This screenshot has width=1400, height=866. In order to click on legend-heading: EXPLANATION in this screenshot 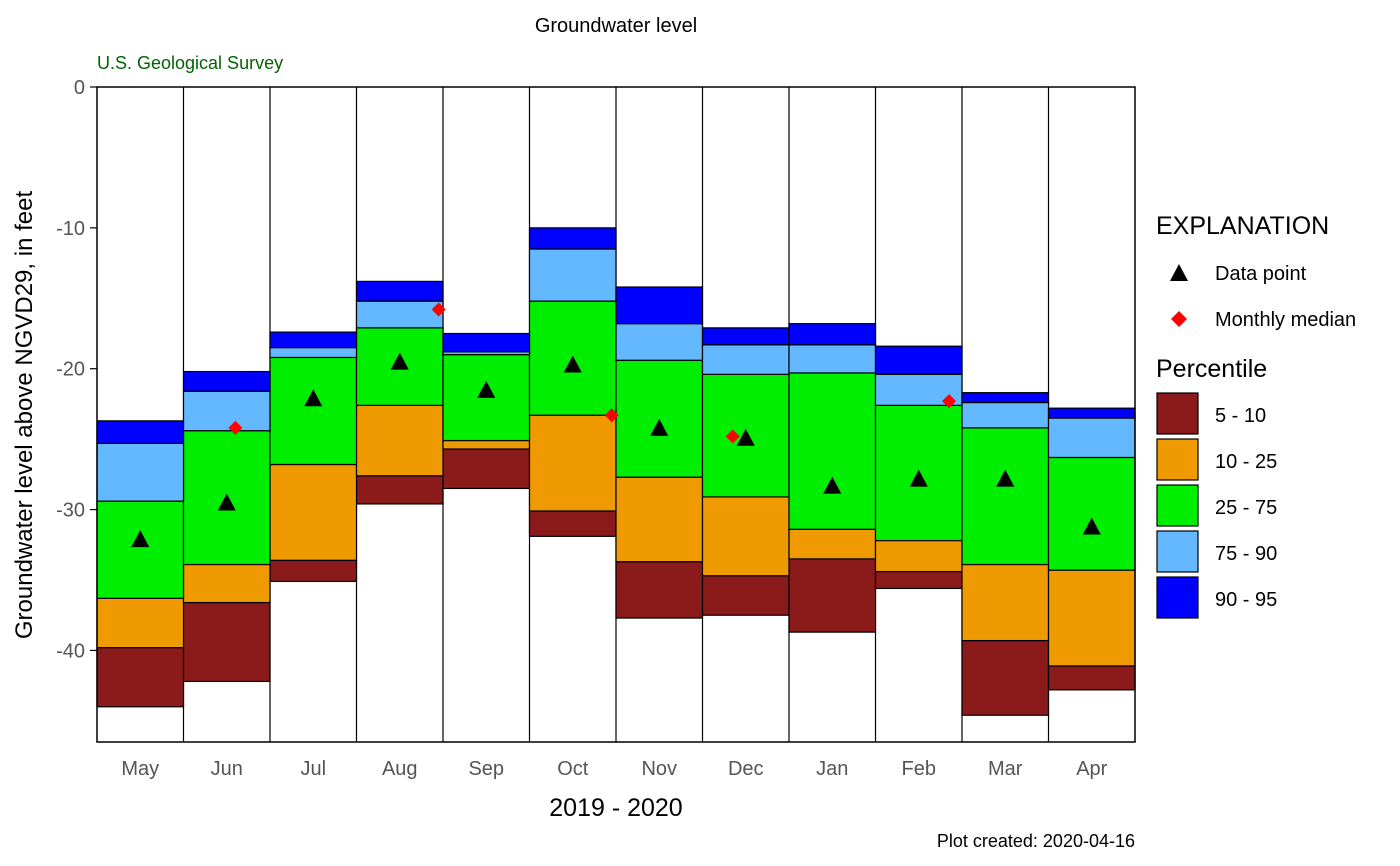, I will do `click(1242, 226)`.